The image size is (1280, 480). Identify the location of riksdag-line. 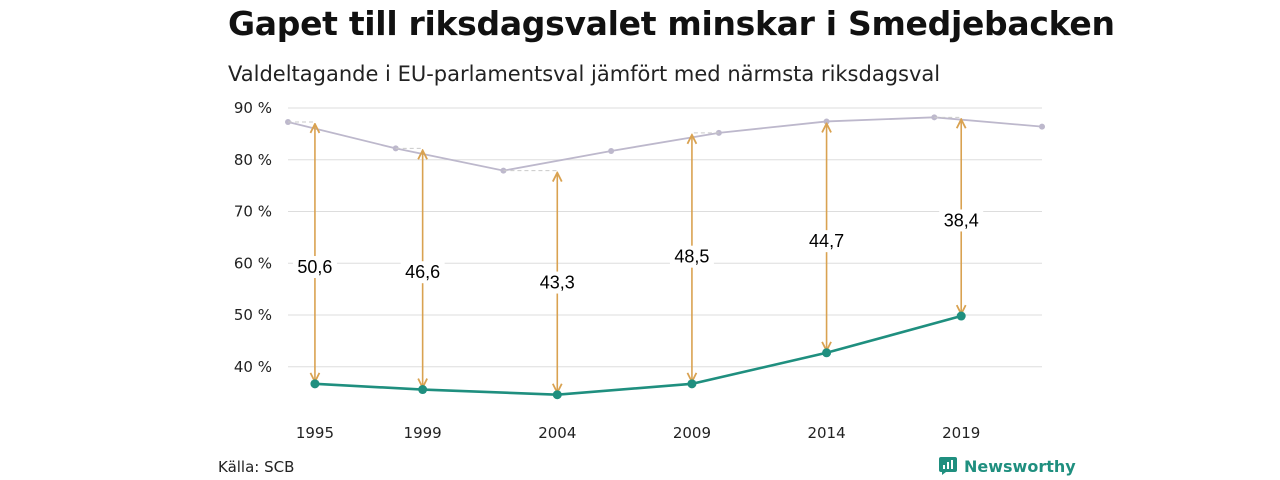
(665, 144).